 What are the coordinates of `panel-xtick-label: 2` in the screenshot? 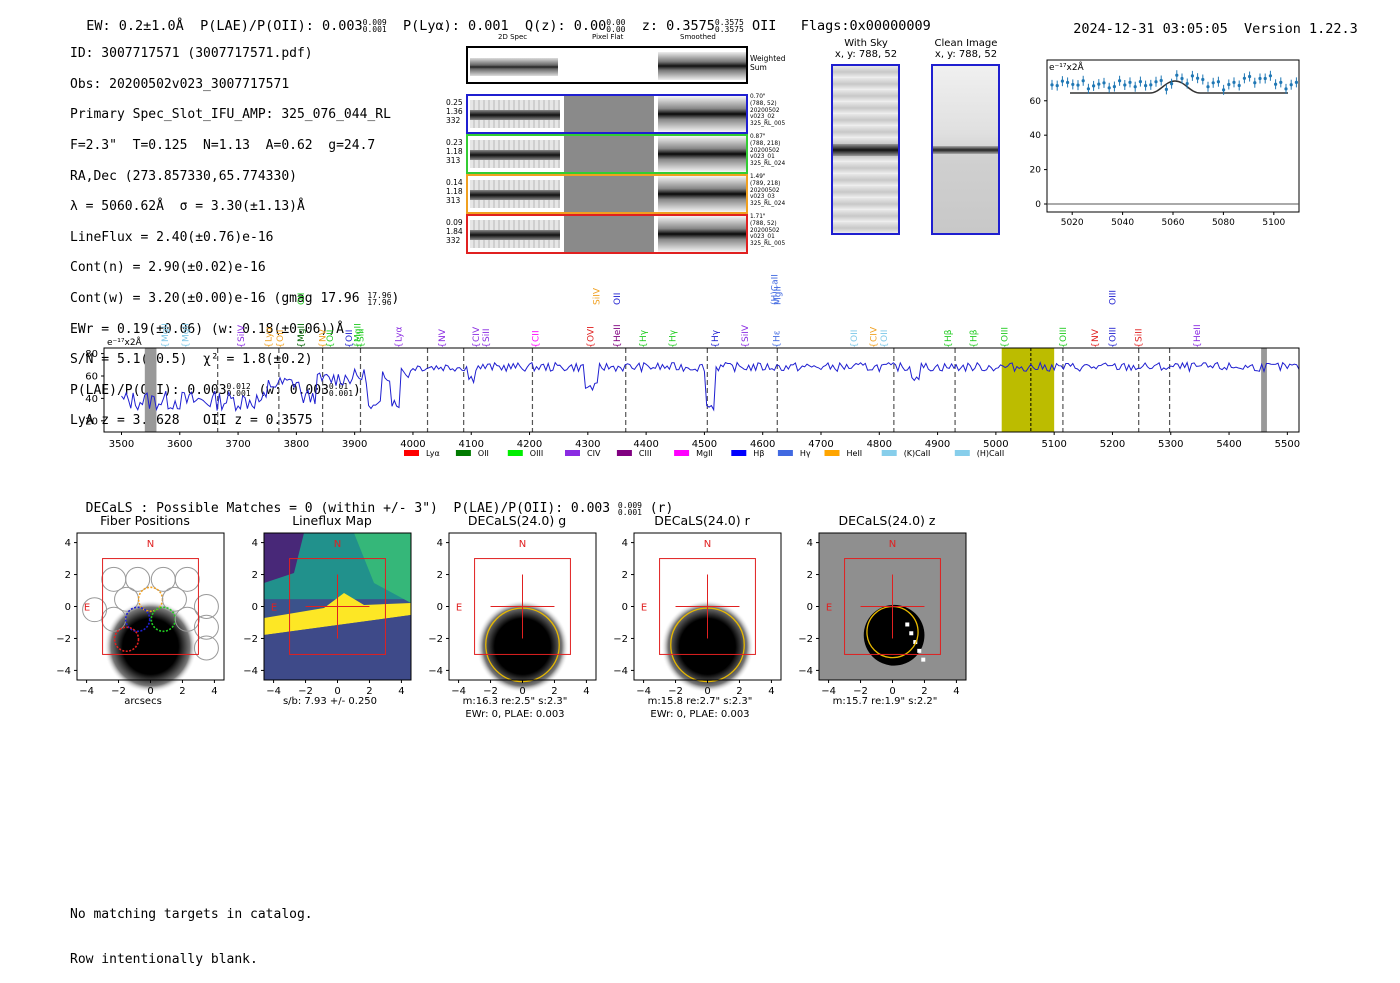 It's located at (369, 691).